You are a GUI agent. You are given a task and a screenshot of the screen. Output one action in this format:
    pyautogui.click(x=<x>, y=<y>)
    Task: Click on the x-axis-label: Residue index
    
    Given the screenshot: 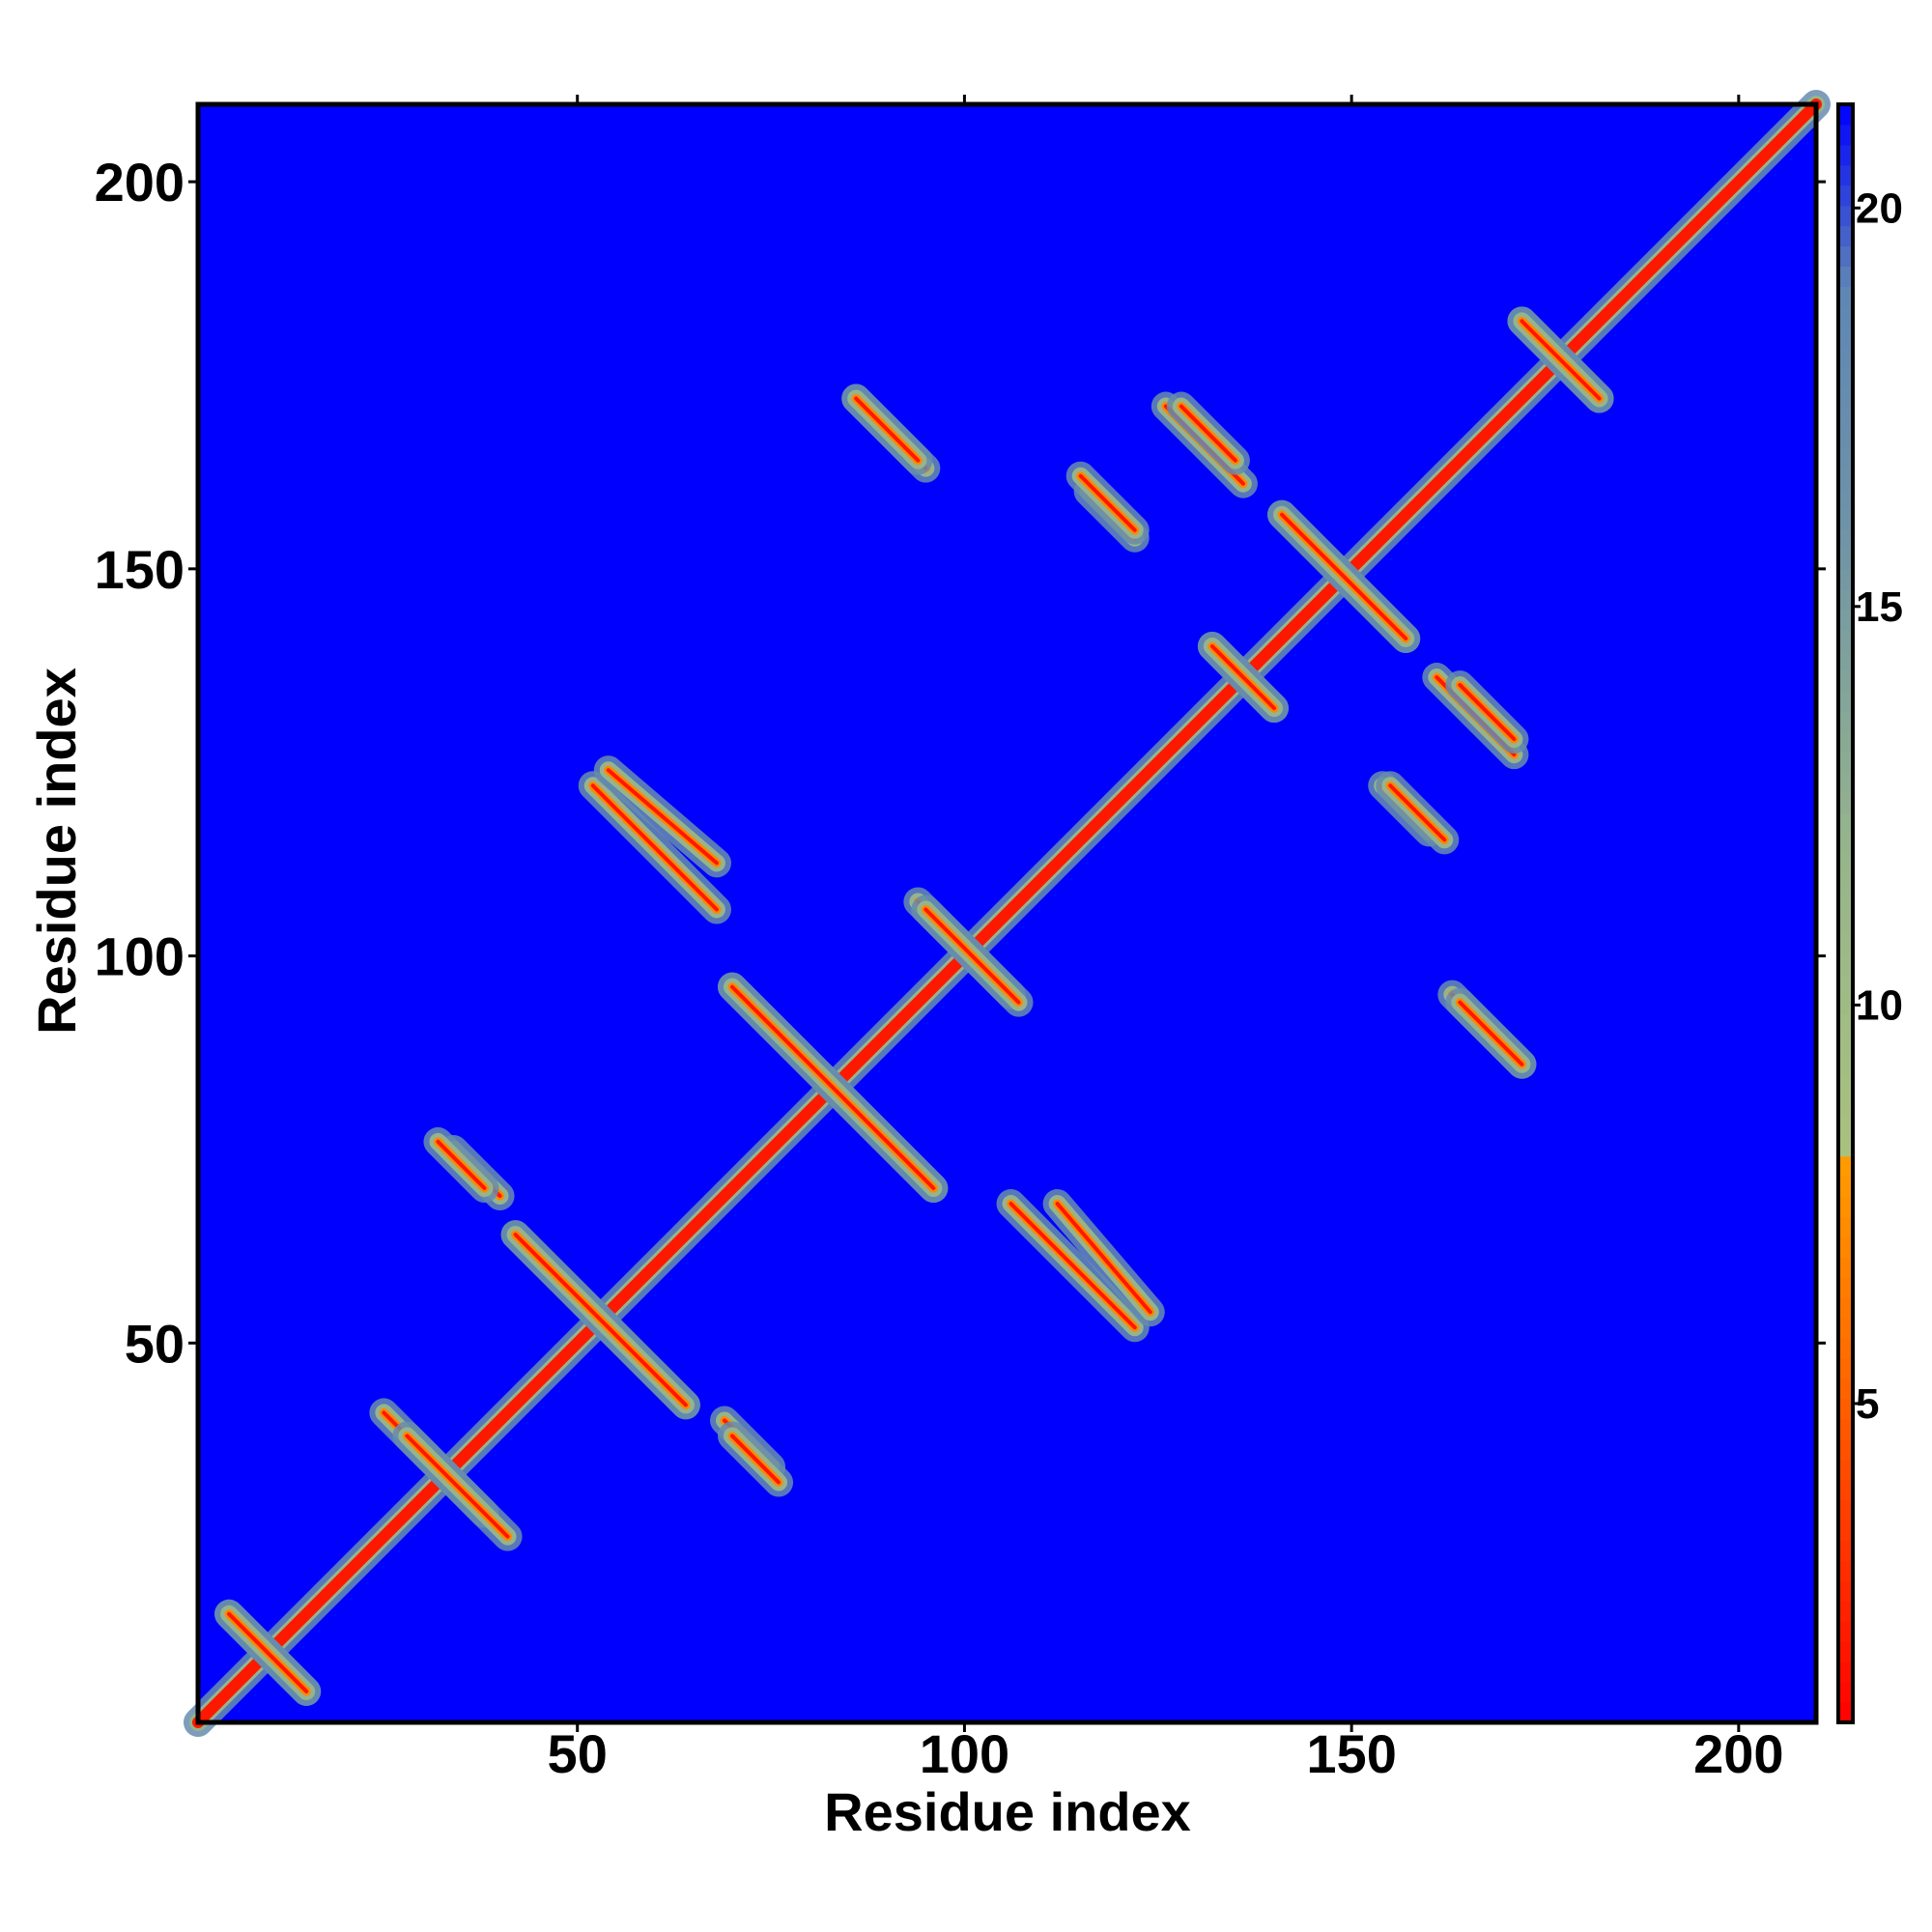 What is the action you would take?
    pyautogui.click(x=1008, y=1811)
    